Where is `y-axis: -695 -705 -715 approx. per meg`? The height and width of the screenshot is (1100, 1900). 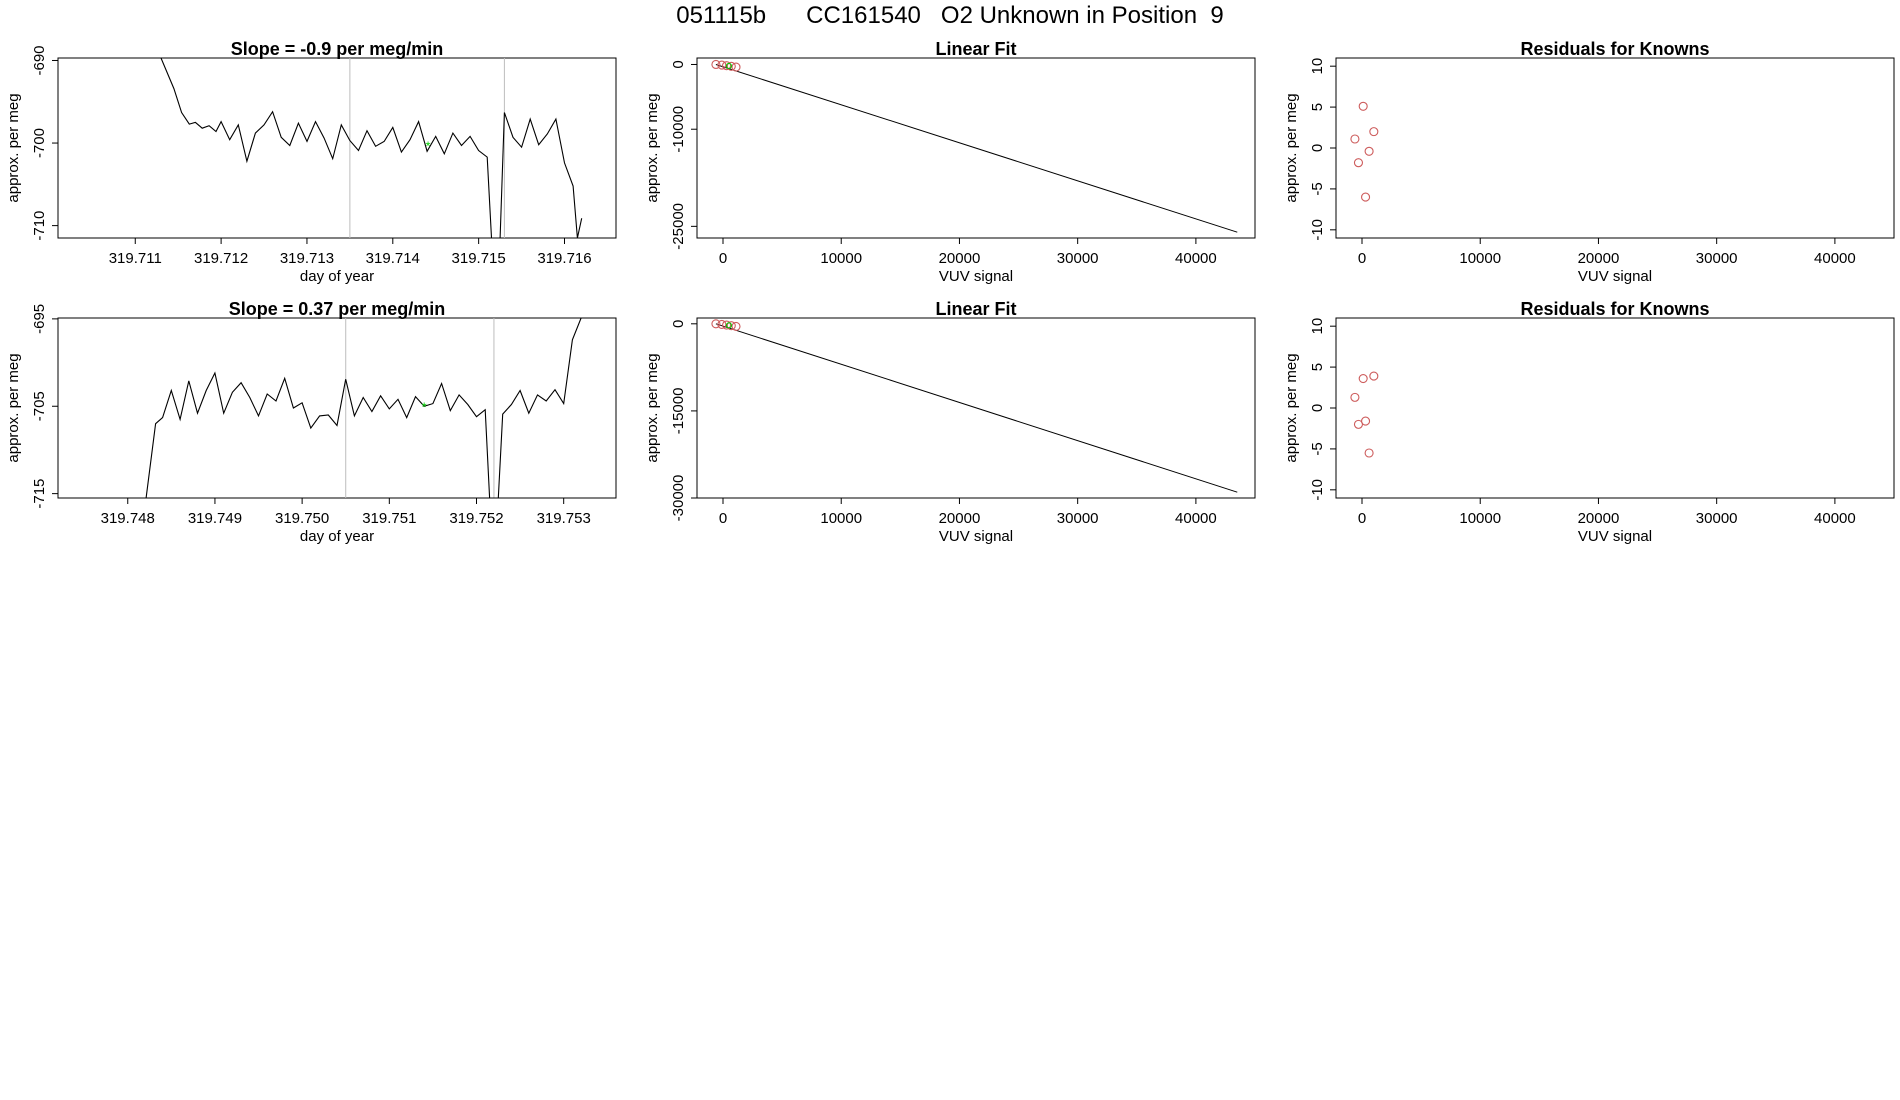 y-axis: -695 -705 -715 approx. per meg is located at coordinates (31, 406).